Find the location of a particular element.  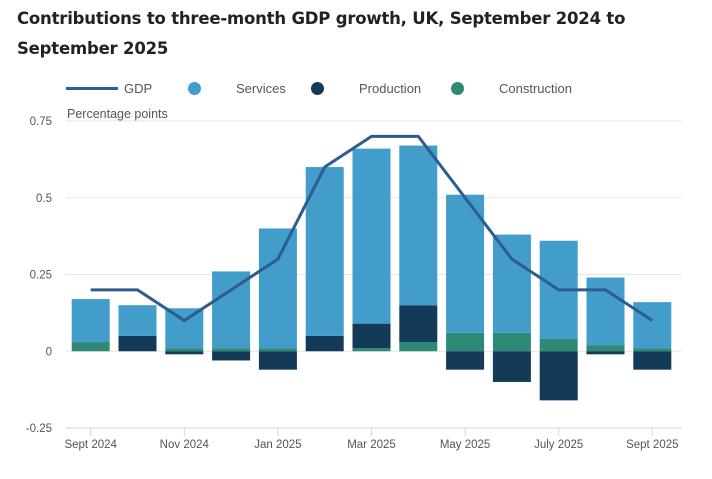

y-tick-label: 0 is located at coordinates (49, 352).